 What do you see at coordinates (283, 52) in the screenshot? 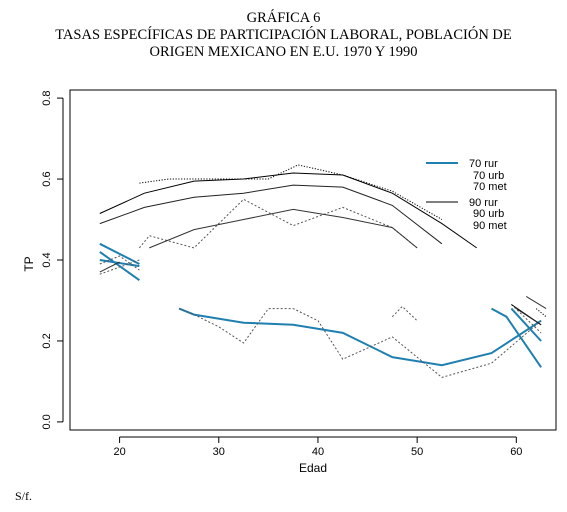
I see `chart-title-line-3: ORIGEN MEXICANO EN E.U. 1970 Y 1990` at bounding box center [283, 52].